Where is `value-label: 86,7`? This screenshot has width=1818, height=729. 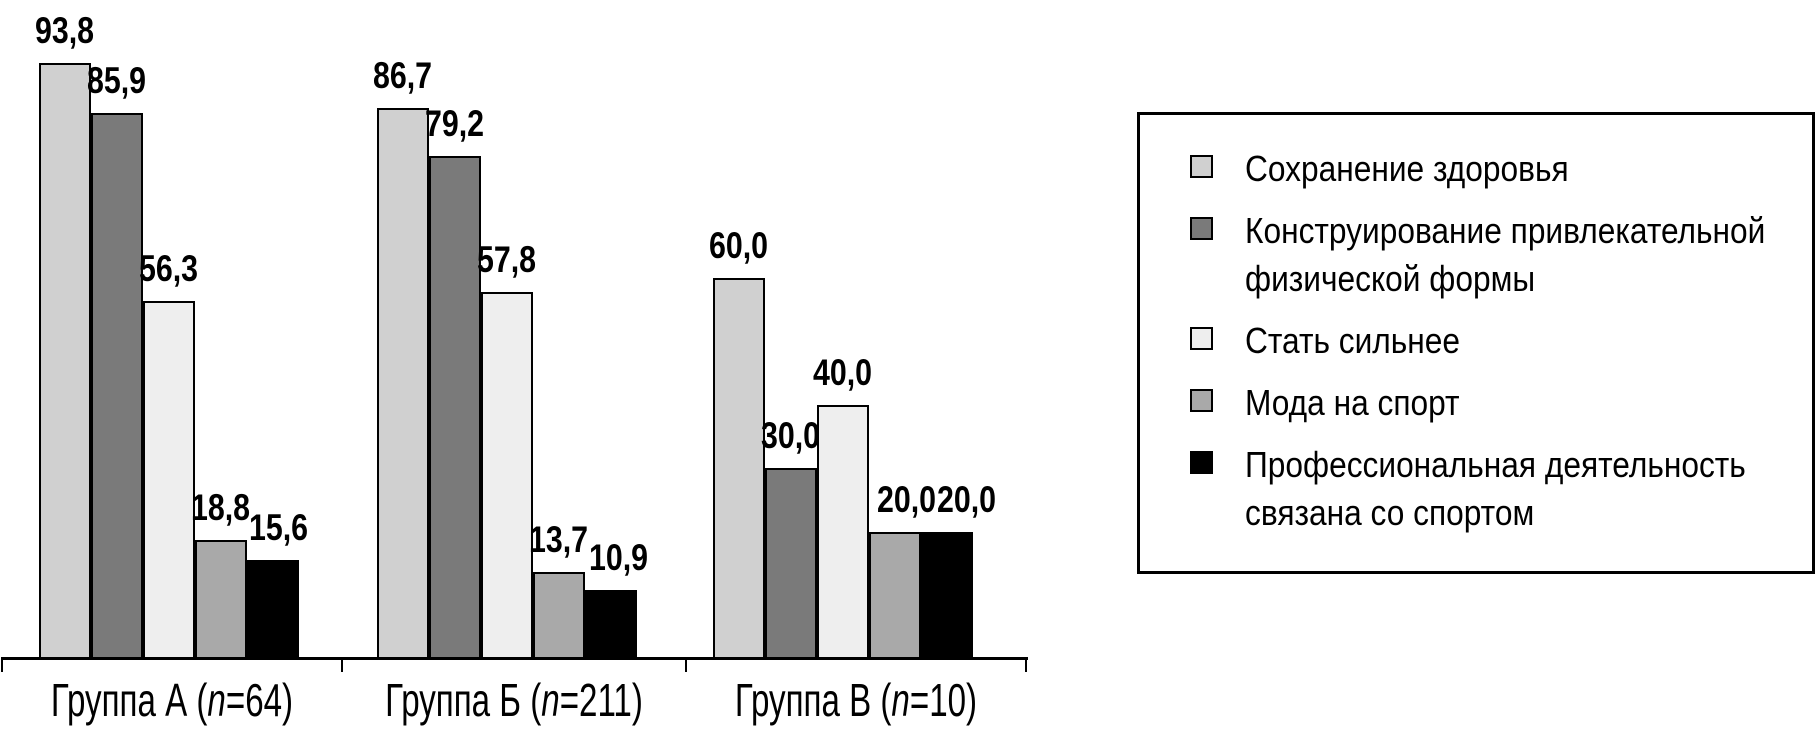
value-label: 86,7 is located at coordinates (403, 75).